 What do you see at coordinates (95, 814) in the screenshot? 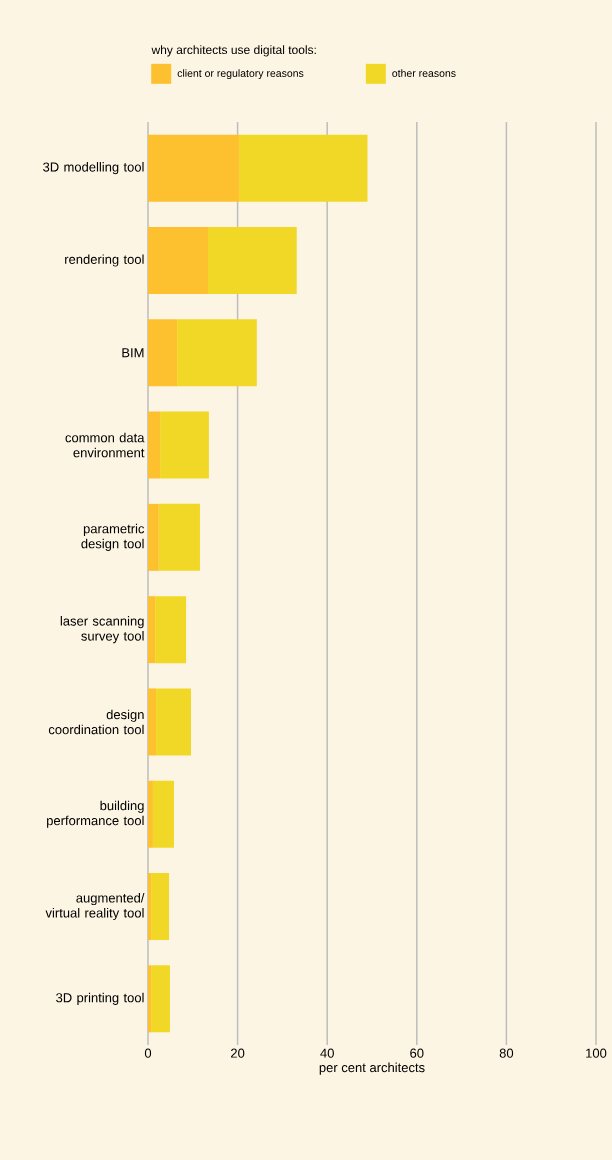
I see `y-tick-label: building performance tool` at bounding box center [95, 814].